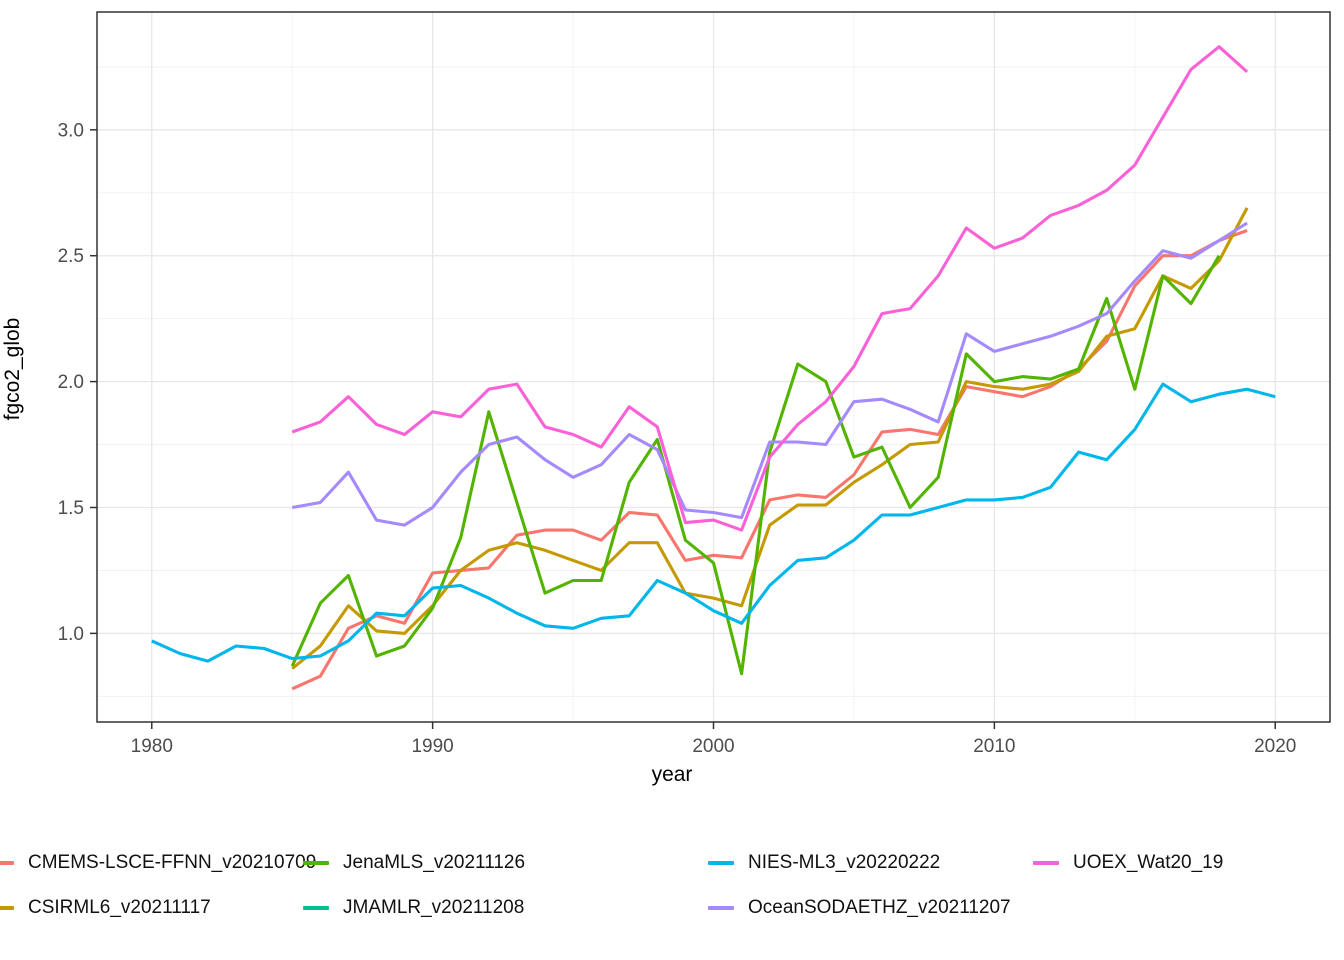 The image size is (1344, 960). What do you see at coordinates (879, 907) in the screenshot?
I see `legend-label: OceanSODAETHZ_v20211207` at bounding box center [879, 907].